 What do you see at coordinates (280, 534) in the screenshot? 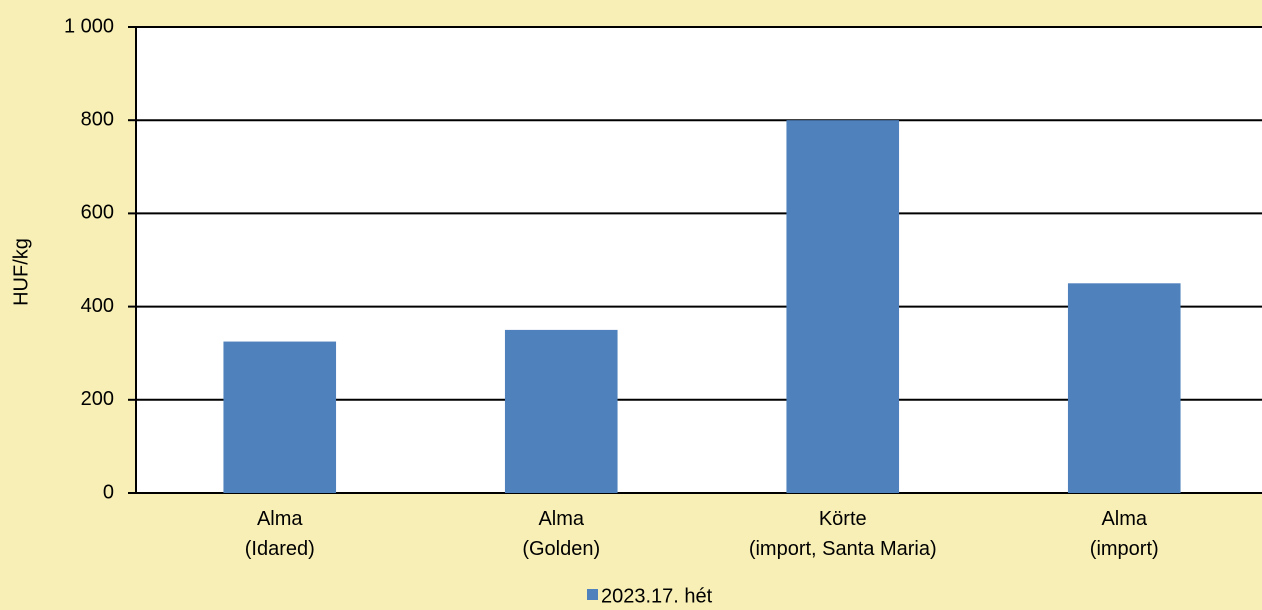
I see `x-tick-label: Alma (Idared)` at bounding box center [280, 534].